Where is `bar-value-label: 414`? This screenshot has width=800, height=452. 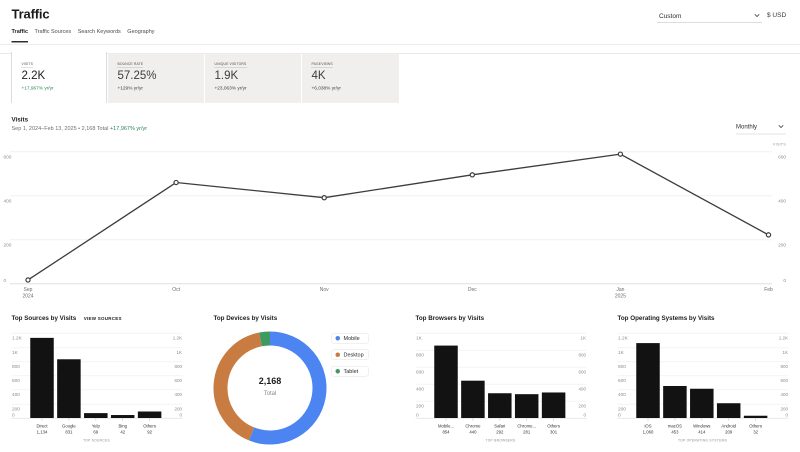 bar-value-label: 414 is located at coordinates (702, 431).